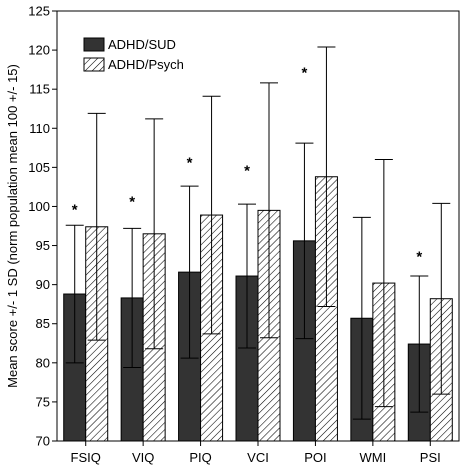 This screenshot has width=465, height=473. What do you see at coordinates (258, 457) in the screenshot?
I see `x-tick-label: VCI` at bounding box center [258, 457].